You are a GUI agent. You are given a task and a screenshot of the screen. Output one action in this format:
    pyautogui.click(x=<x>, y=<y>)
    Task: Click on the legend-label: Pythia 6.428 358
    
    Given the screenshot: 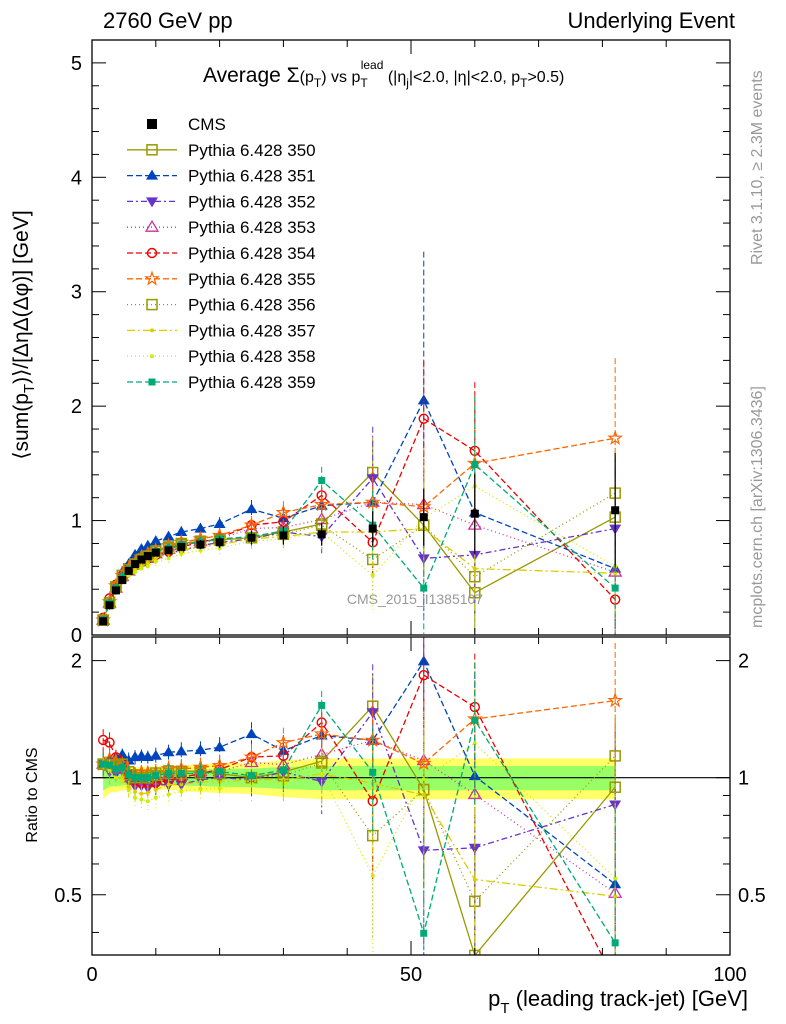 What is the action you would take?
    pyautogui.click(x=252, y=356)
    